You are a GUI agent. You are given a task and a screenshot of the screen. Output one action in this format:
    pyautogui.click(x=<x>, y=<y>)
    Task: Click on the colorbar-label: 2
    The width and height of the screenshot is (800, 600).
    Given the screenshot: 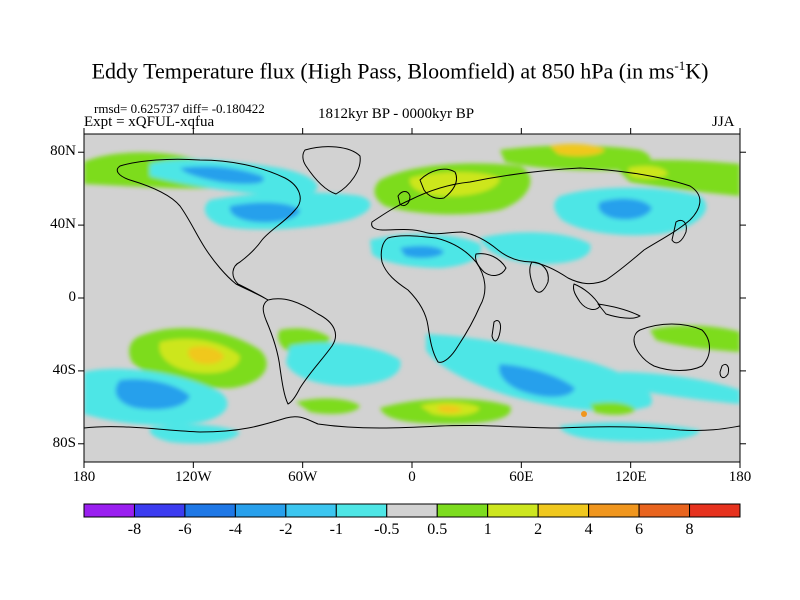 What is the action you would take?
    pyautogui.click(x=538, y=529)
    